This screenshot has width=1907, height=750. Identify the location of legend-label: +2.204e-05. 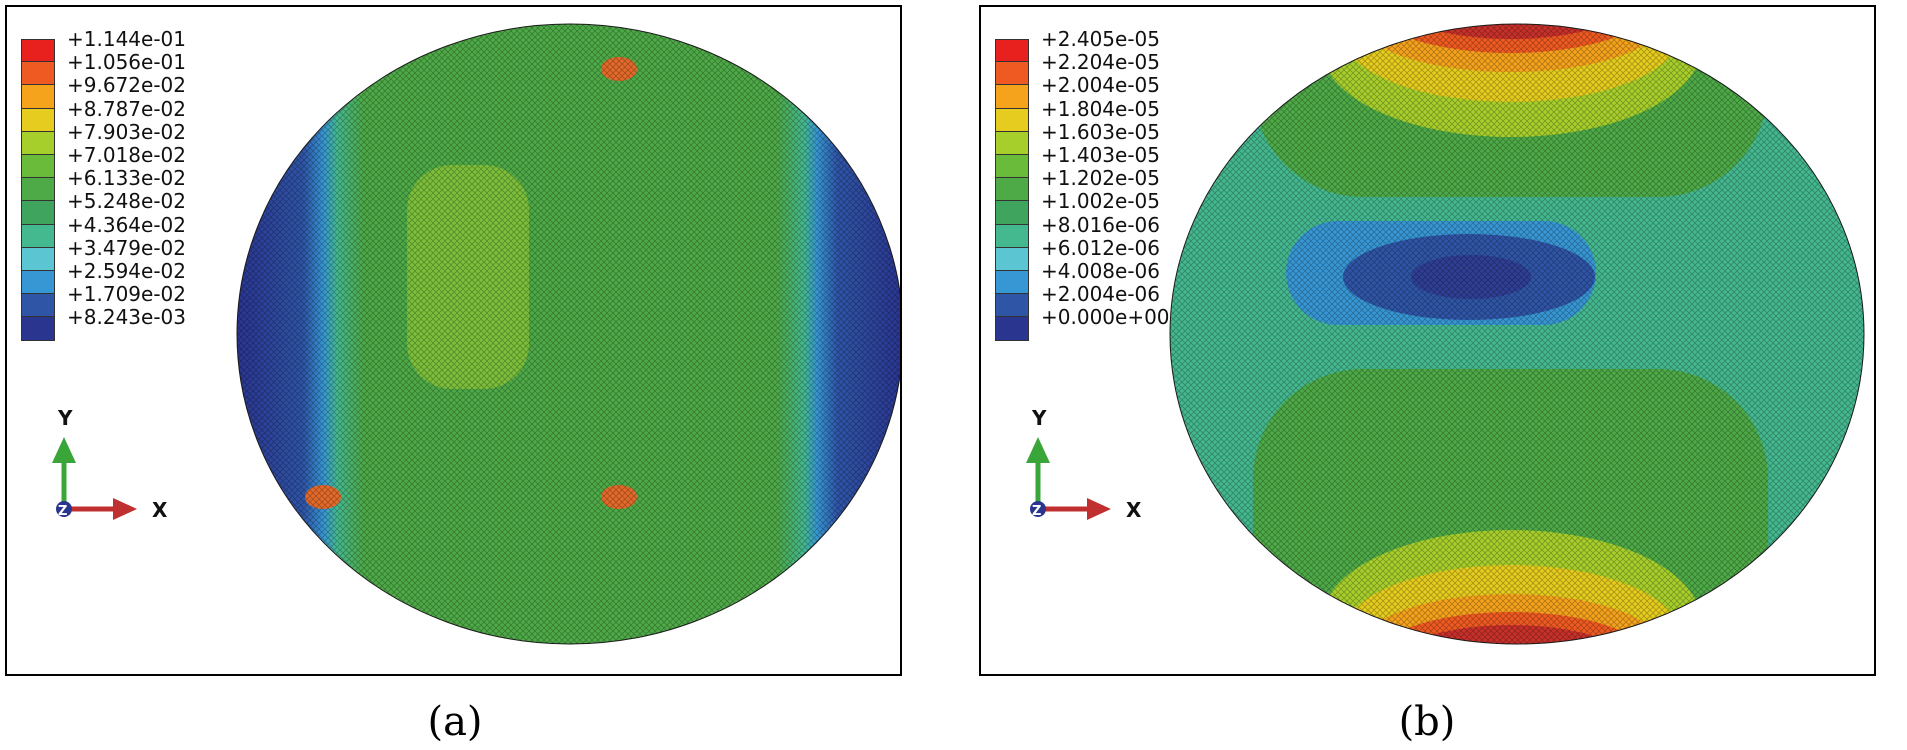
(1100, 62).